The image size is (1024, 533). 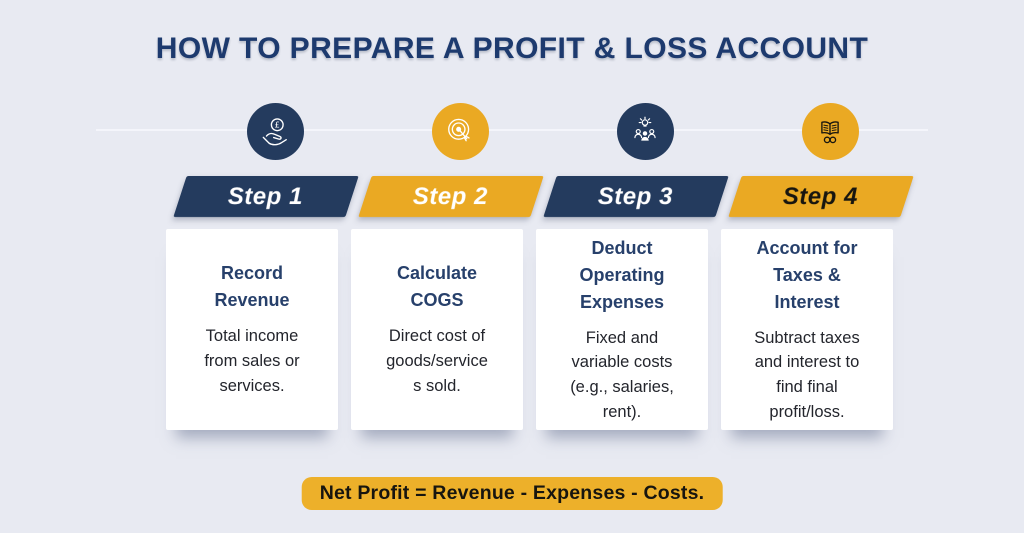 I want to click on step-4-banner: Step 4, so click(x=821, y=196).